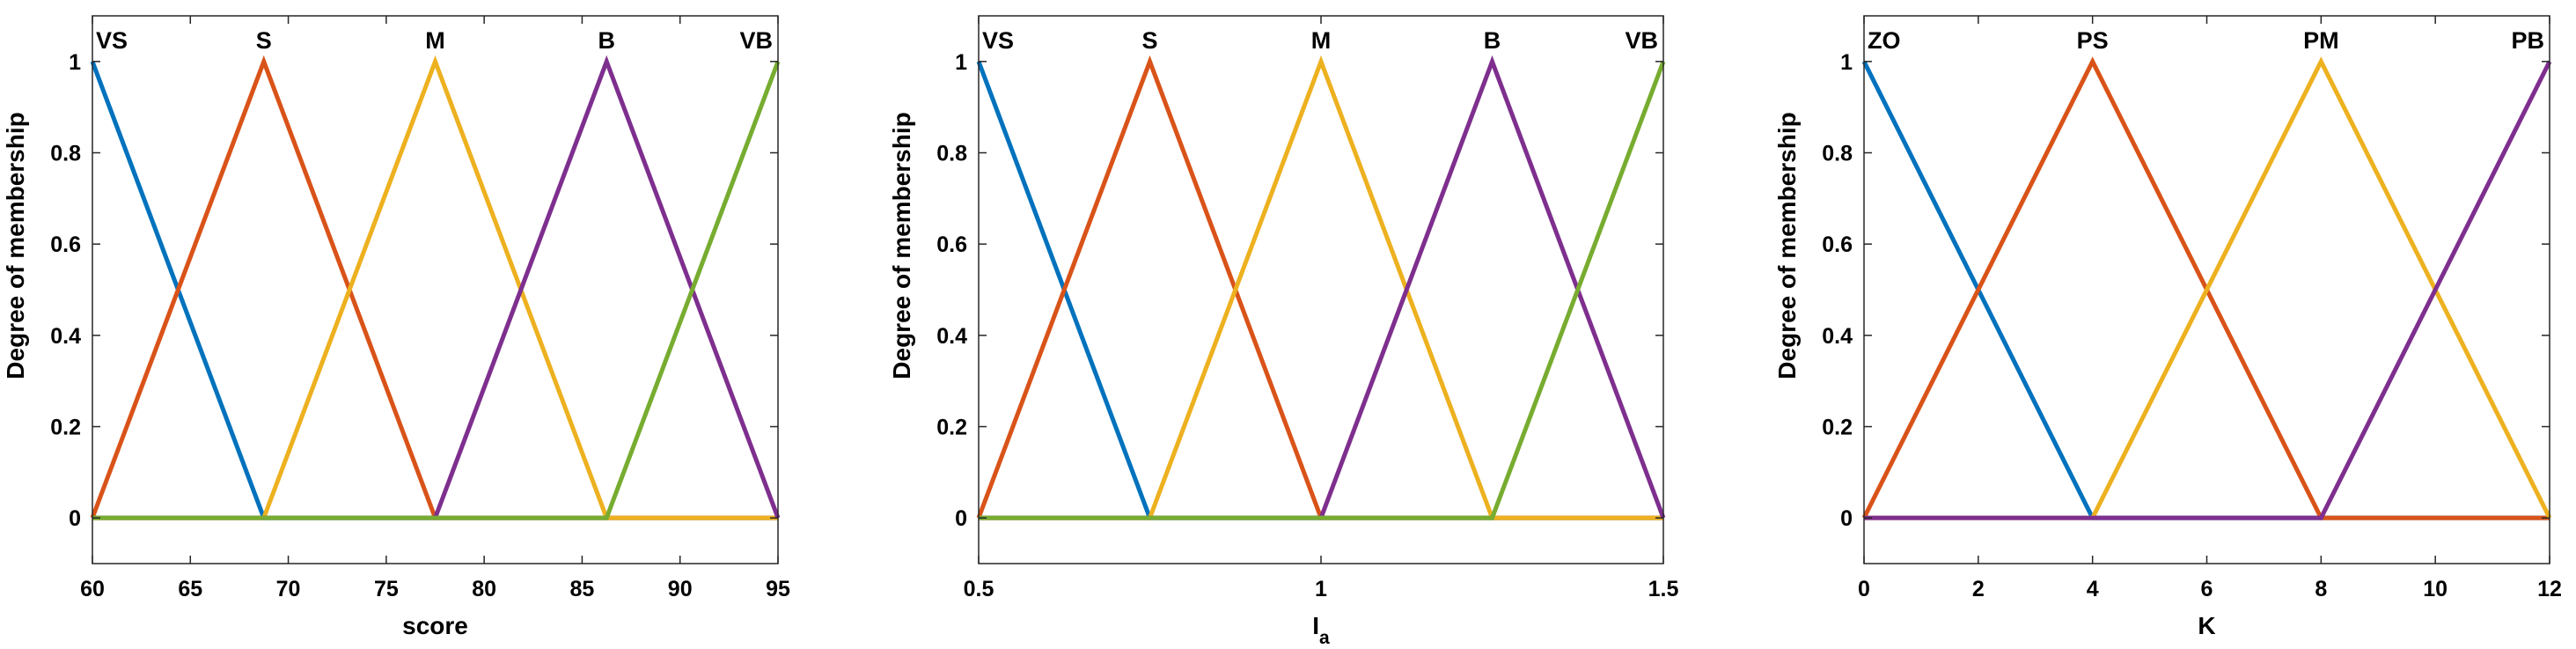 The width and height of the screenshot is (2576, 649). What do you see at coordinates (435, 625) in the screenshot?
I see `x-axis-label: score` at bounding box center [435, 625].